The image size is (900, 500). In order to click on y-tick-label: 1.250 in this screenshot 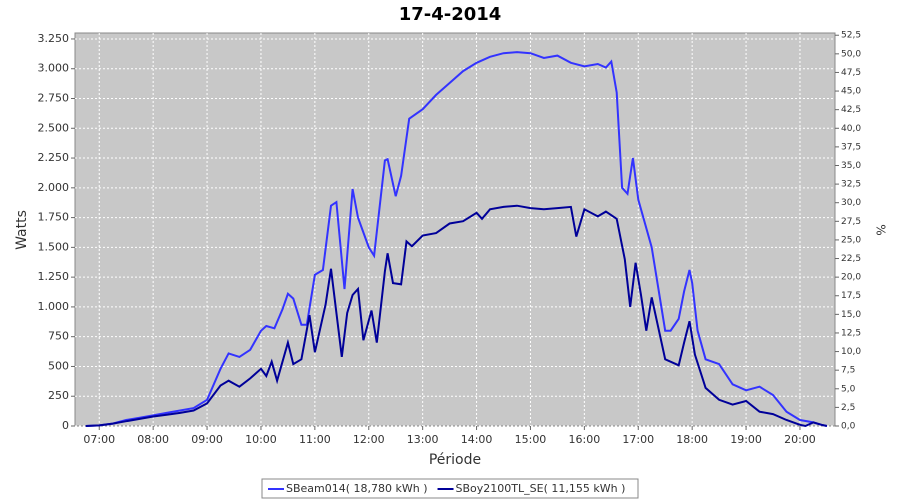, I will do `click(54, 276)`.